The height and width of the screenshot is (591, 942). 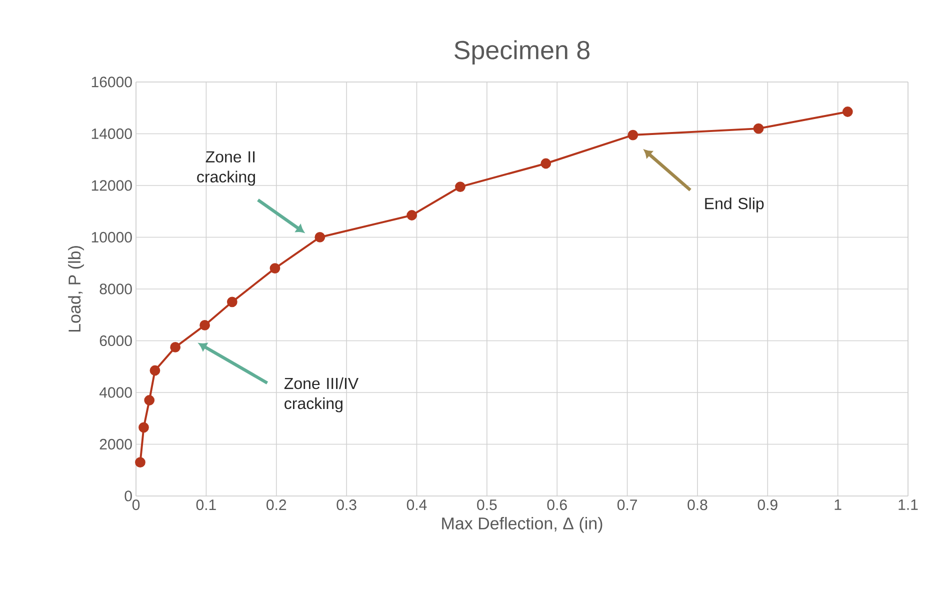 What do you see at coordinates (136, 505) in the screenshot?
I see `x-tick-label: 0` at bounding box center [136, 505].